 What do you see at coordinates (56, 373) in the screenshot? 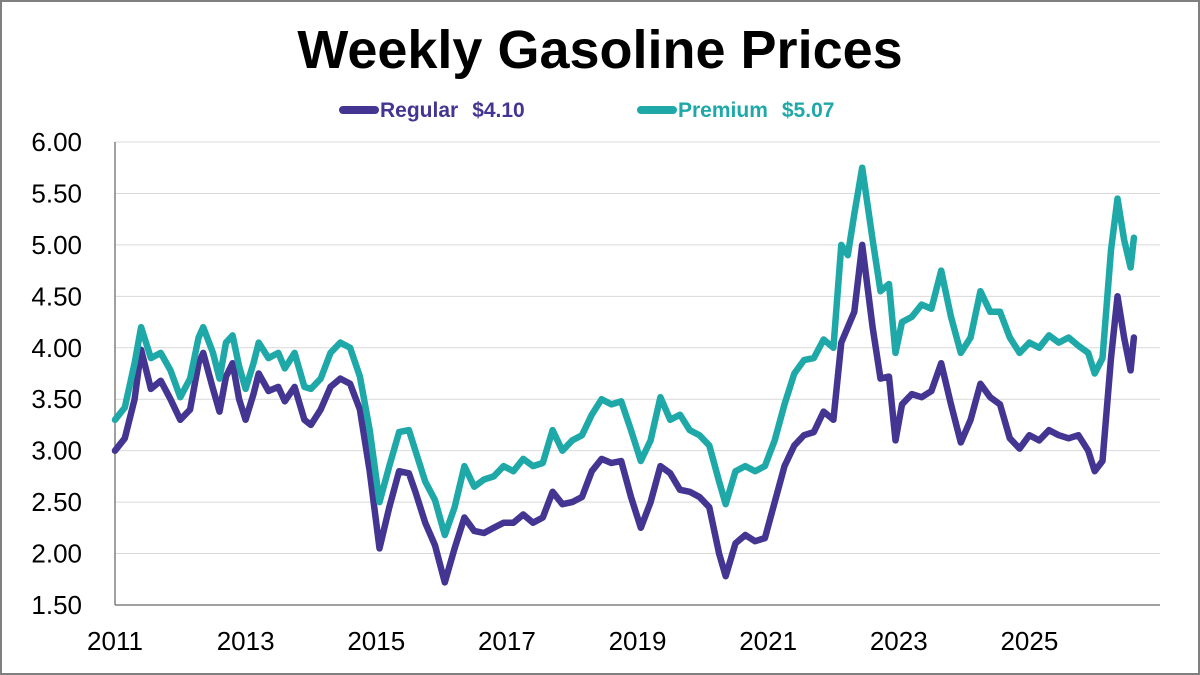
I see `y-axis-ticks: 6.00 5.50 5.00 4.50 4.00 3.50 3.00 2.50 2.00 1.50` at bounding box center [56, 373].